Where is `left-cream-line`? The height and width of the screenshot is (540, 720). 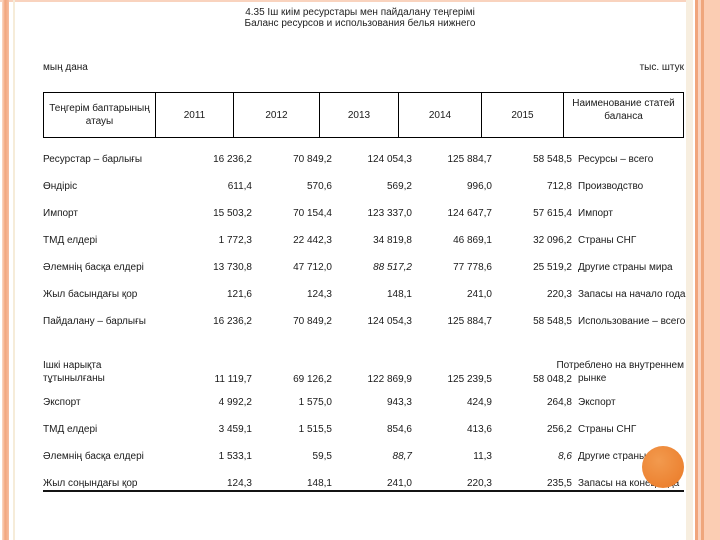 left-cream-line is located at coordinates (14, 270).